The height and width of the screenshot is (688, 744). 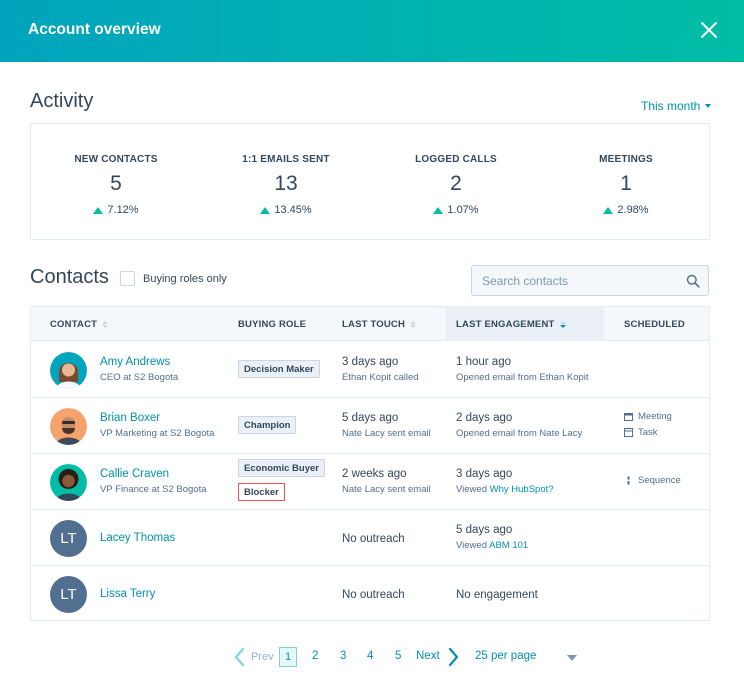 What do you see at coordinates (484, 474) in the screenshot?
I see `last-engagement-time: 3 days ago` at bounding box center [484, 474].